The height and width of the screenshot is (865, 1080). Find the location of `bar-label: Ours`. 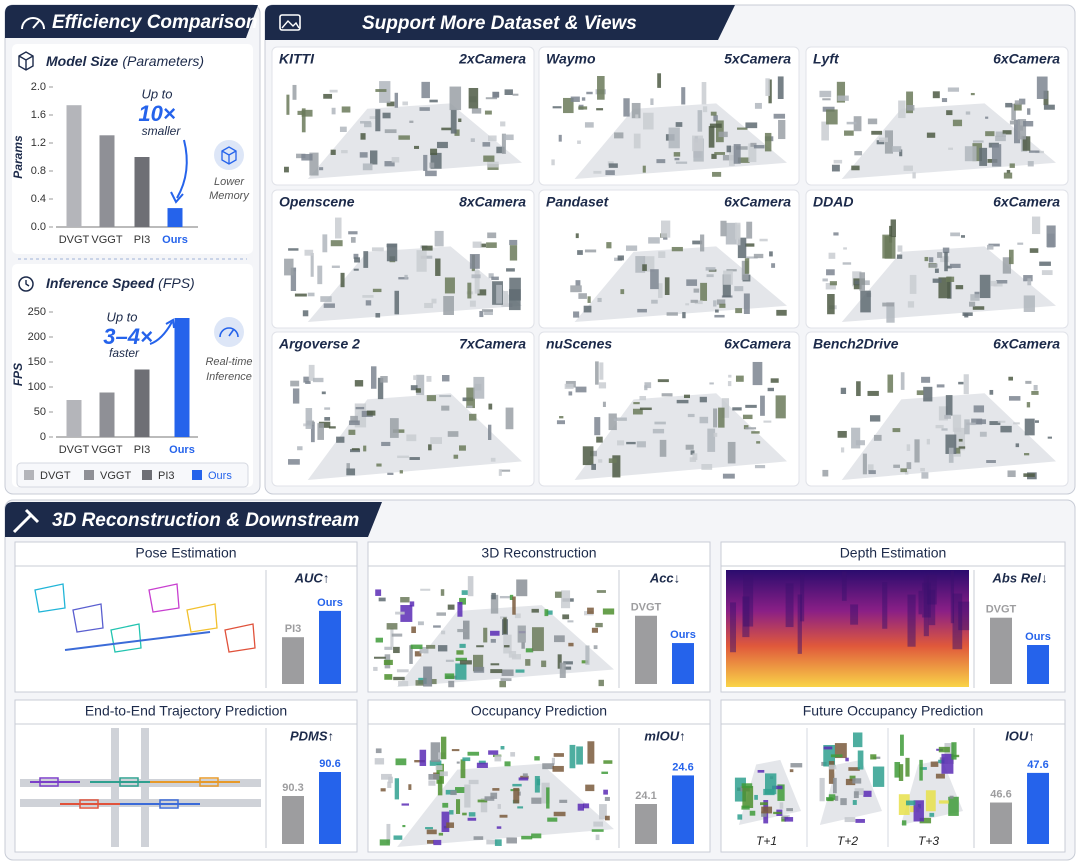

bar-label: Ours is located at coordinates (1038, 637).